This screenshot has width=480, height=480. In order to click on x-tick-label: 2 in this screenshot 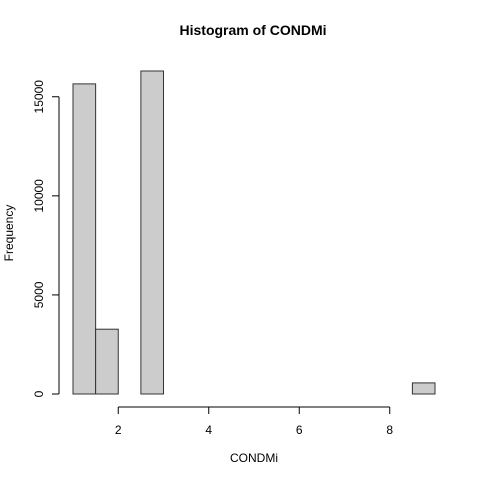, I will do `click(118, 430)`.